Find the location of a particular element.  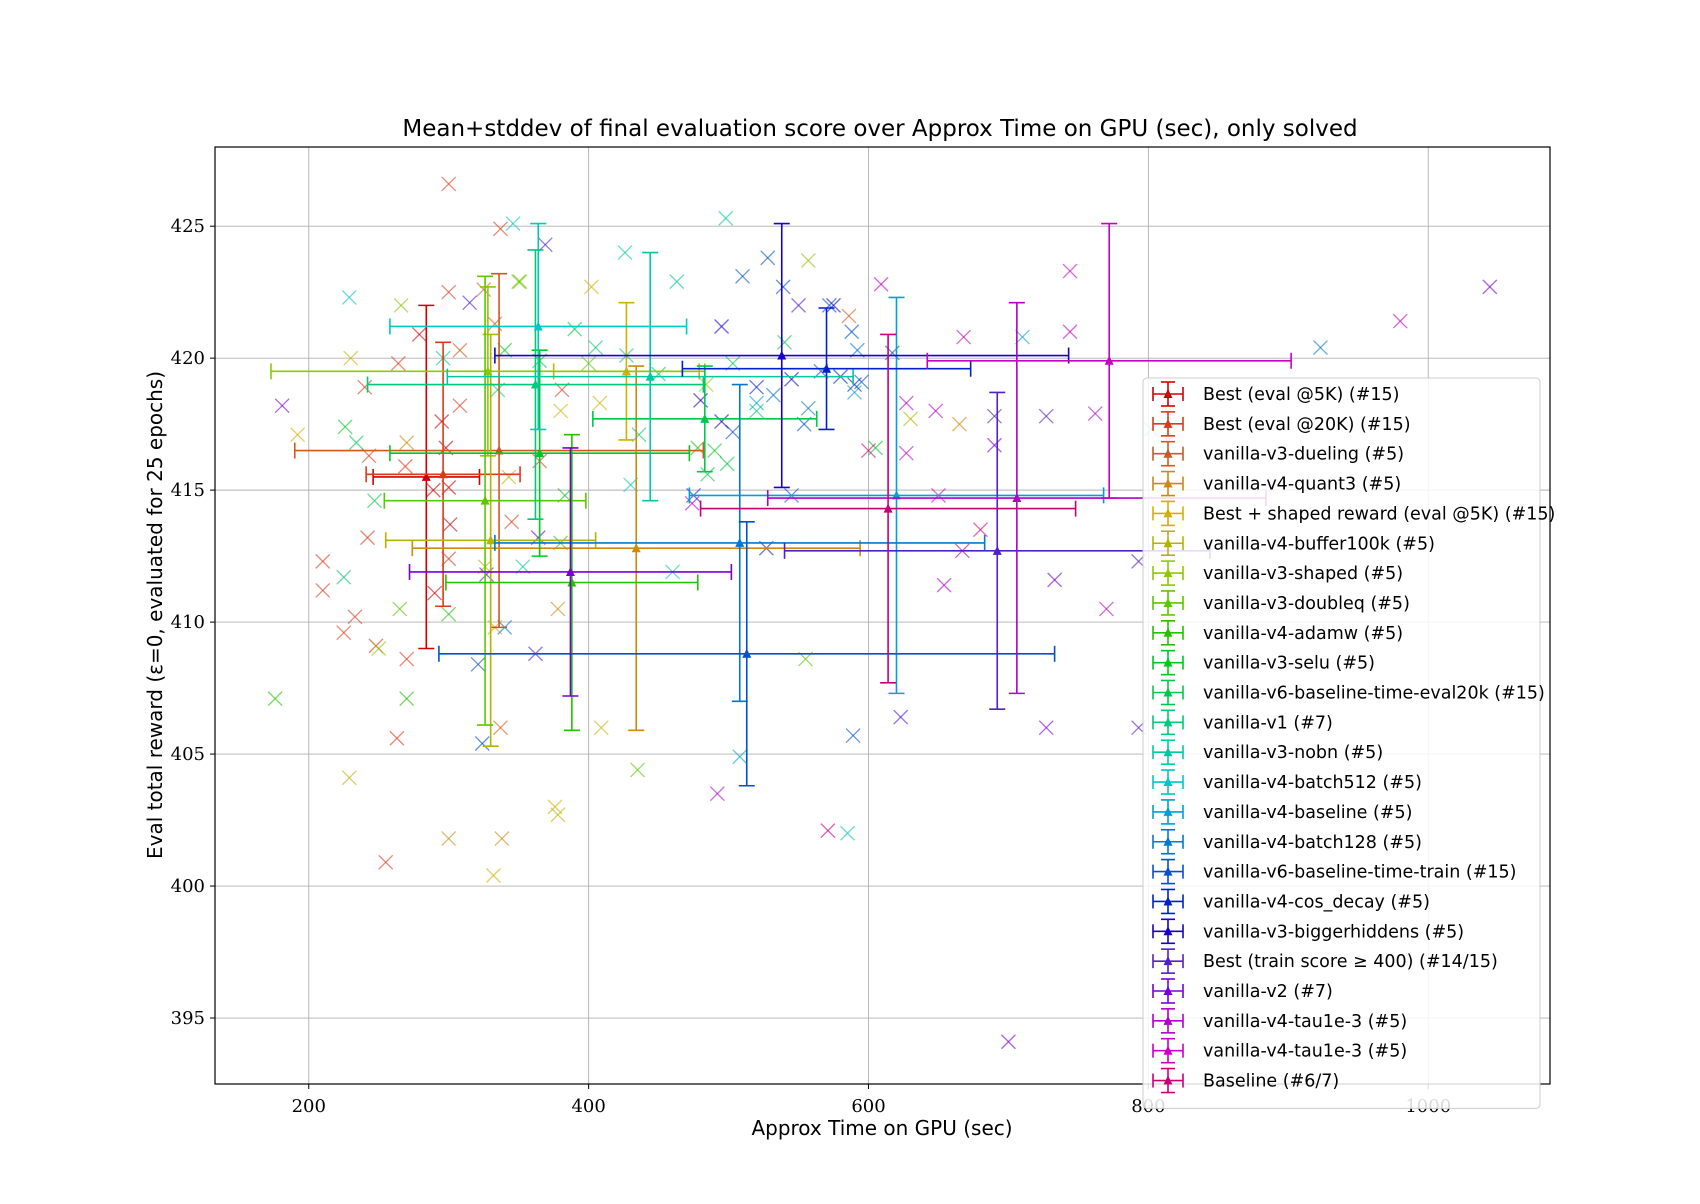

y-tick-label: 425 is located at coordinates (188, 226).